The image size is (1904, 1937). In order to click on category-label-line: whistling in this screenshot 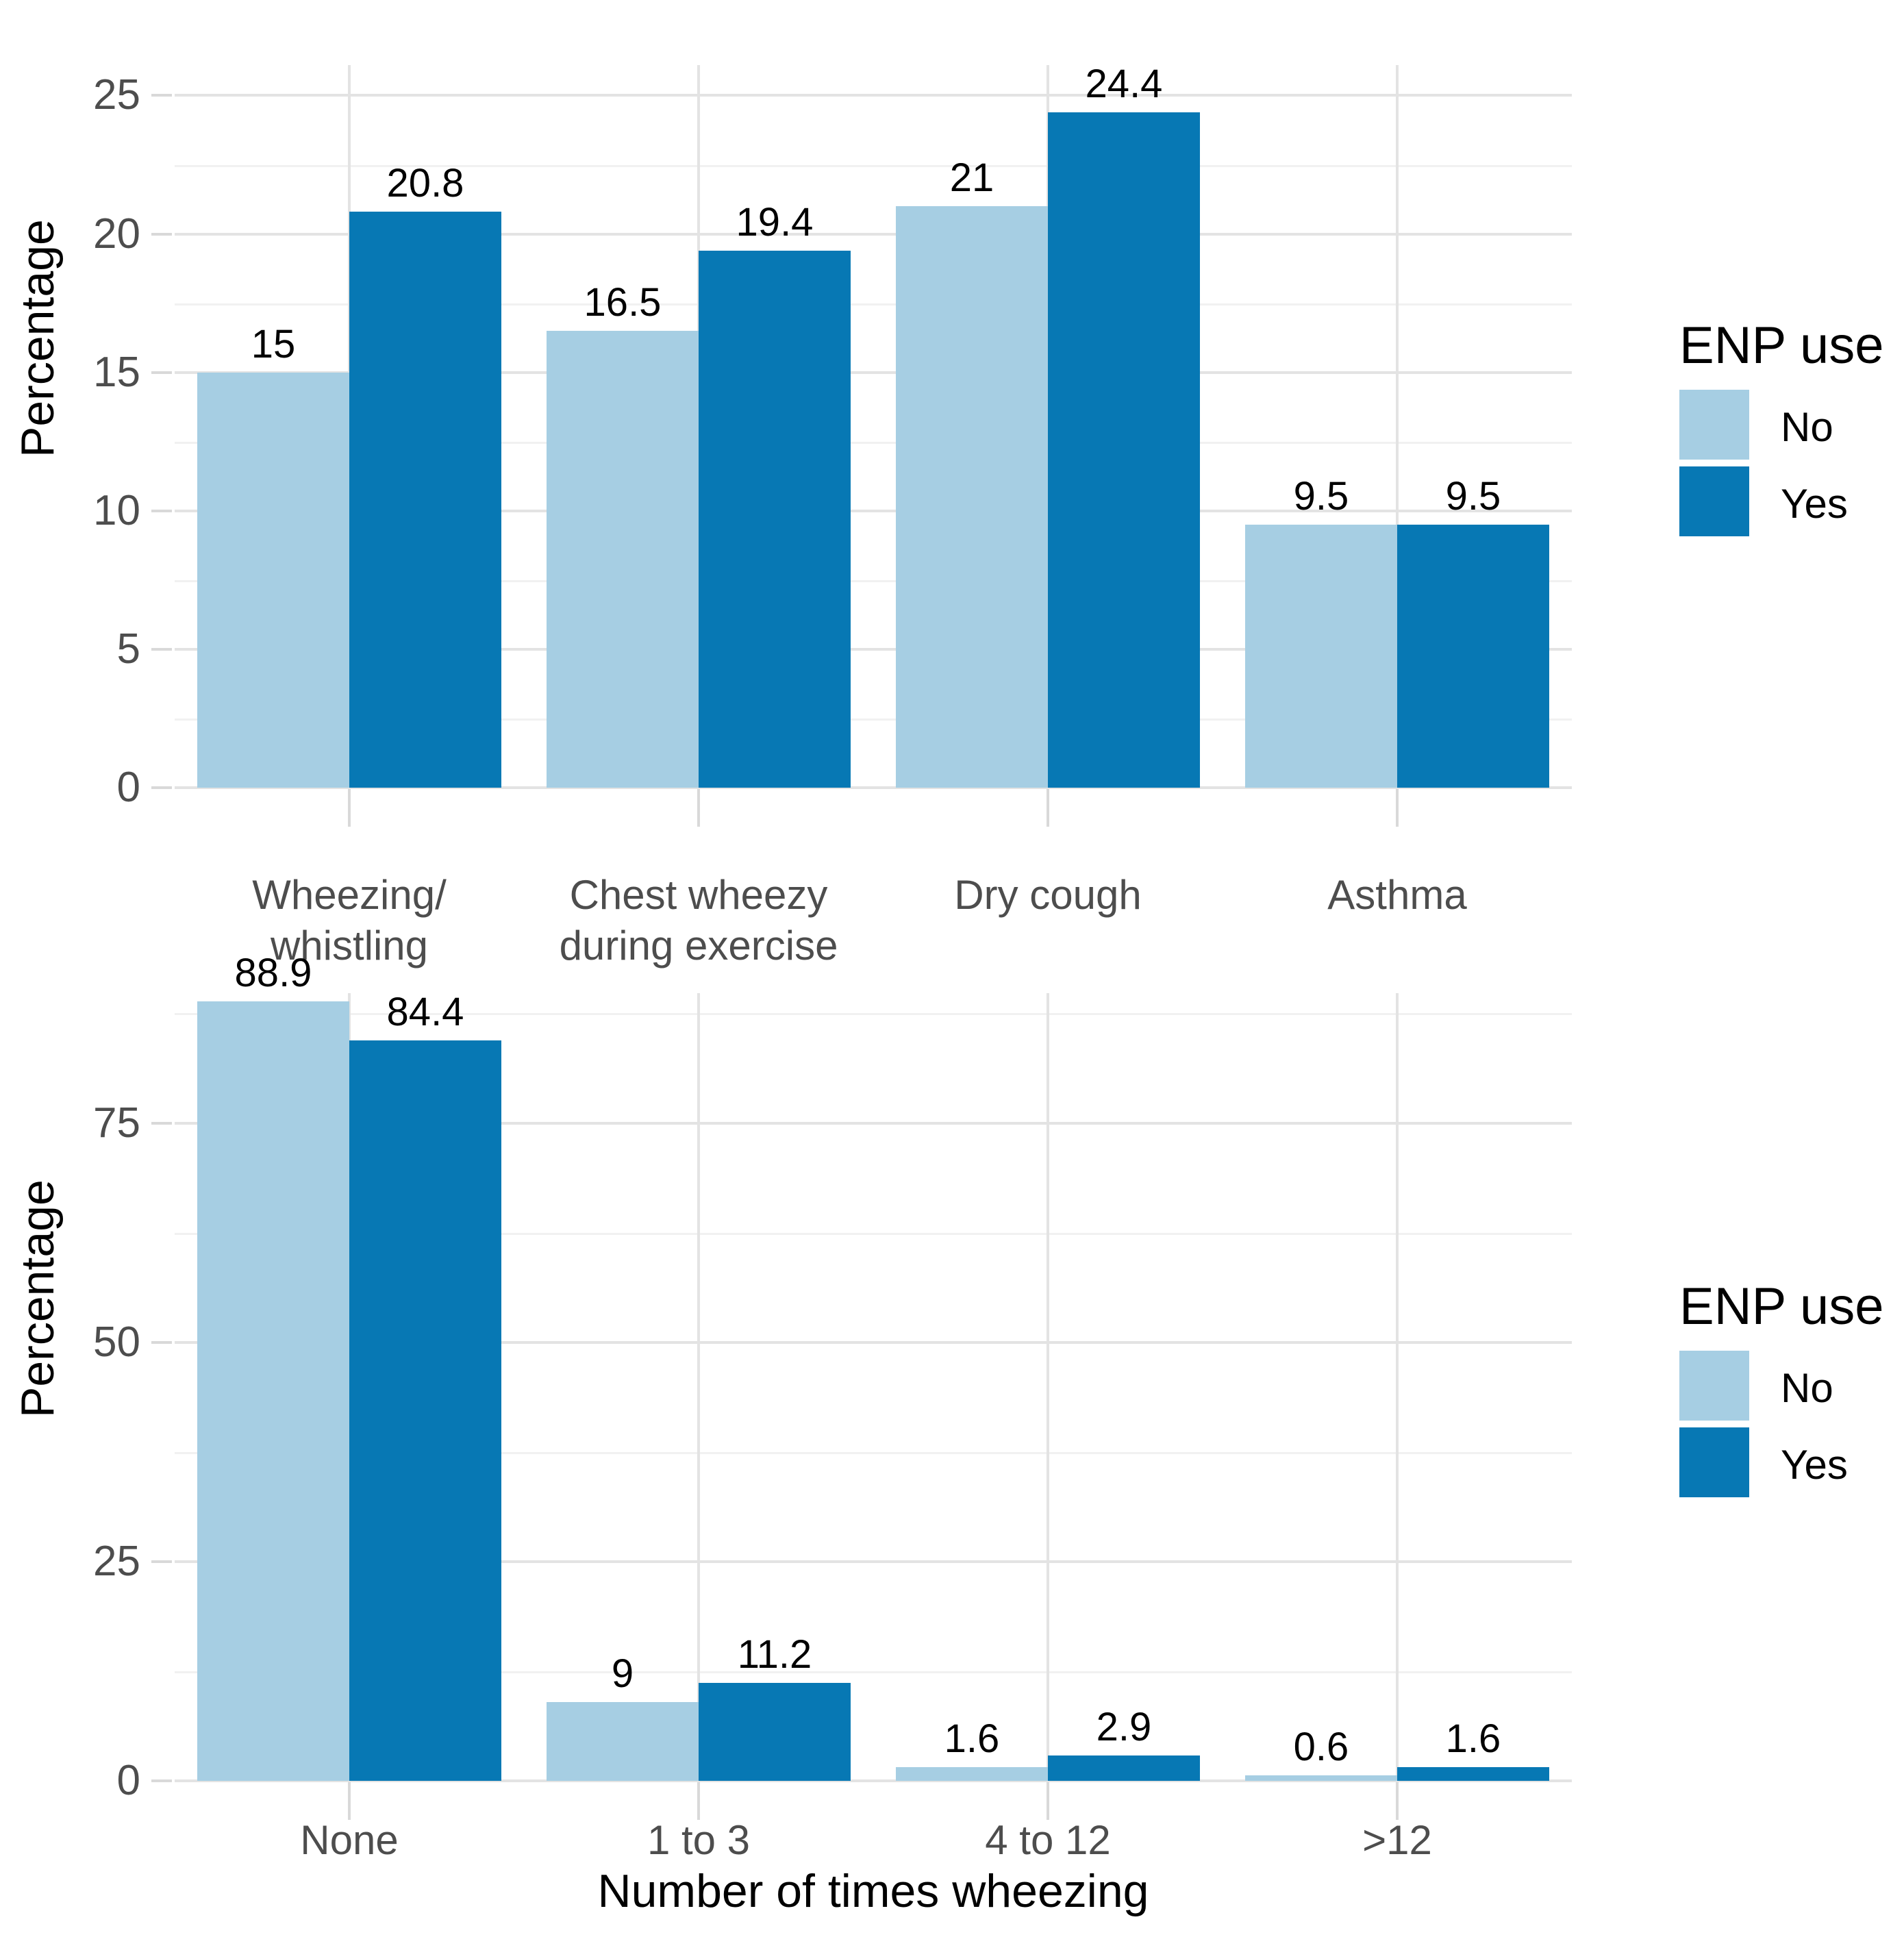, I will do `click(349, 945)`.